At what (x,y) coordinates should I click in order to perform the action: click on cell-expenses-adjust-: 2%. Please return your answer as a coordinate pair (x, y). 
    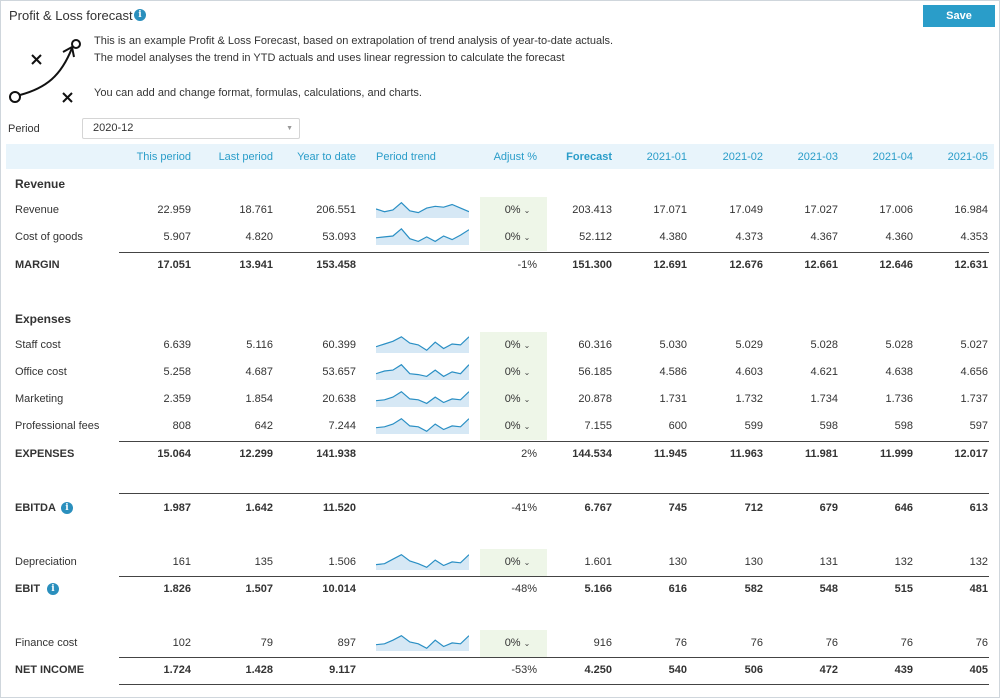
    Looking at the image, I should click on (529, 454).